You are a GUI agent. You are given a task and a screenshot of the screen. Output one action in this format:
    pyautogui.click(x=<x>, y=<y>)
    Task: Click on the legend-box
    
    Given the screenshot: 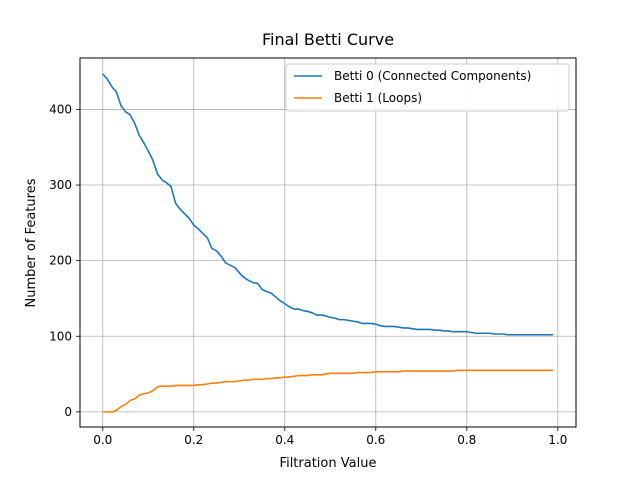 What is the action you would take?
    pyautogui.click(x=427, y=87)
    